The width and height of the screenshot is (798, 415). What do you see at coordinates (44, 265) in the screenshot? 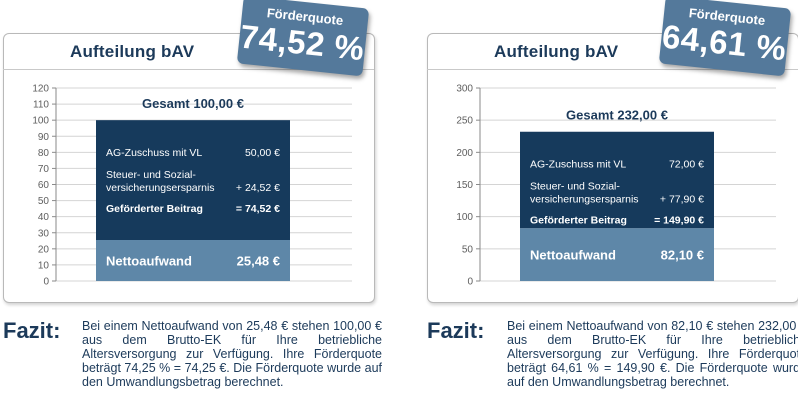
I see `y-tick-label: 10` at bounding box center [44, 265].